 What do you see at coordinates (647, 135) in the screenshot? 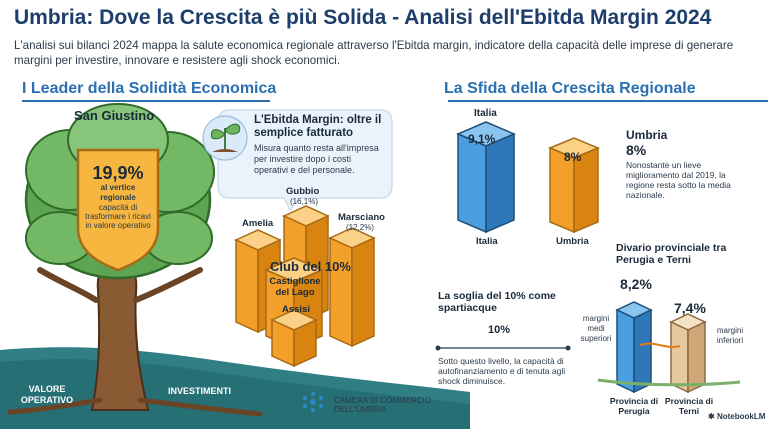
I see `umbria-card-title: Umbria` at bounding box center [647, 135].